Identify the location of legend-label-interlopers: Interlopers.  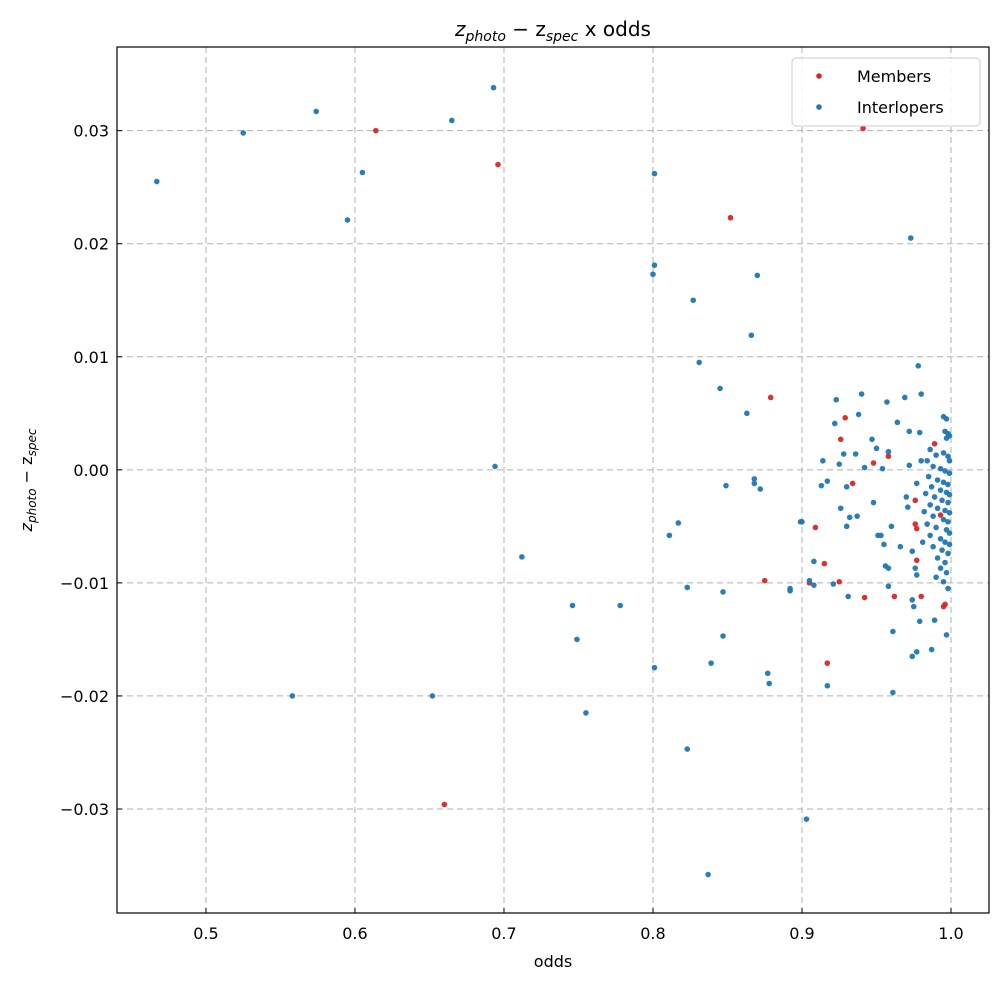
(900, 107).